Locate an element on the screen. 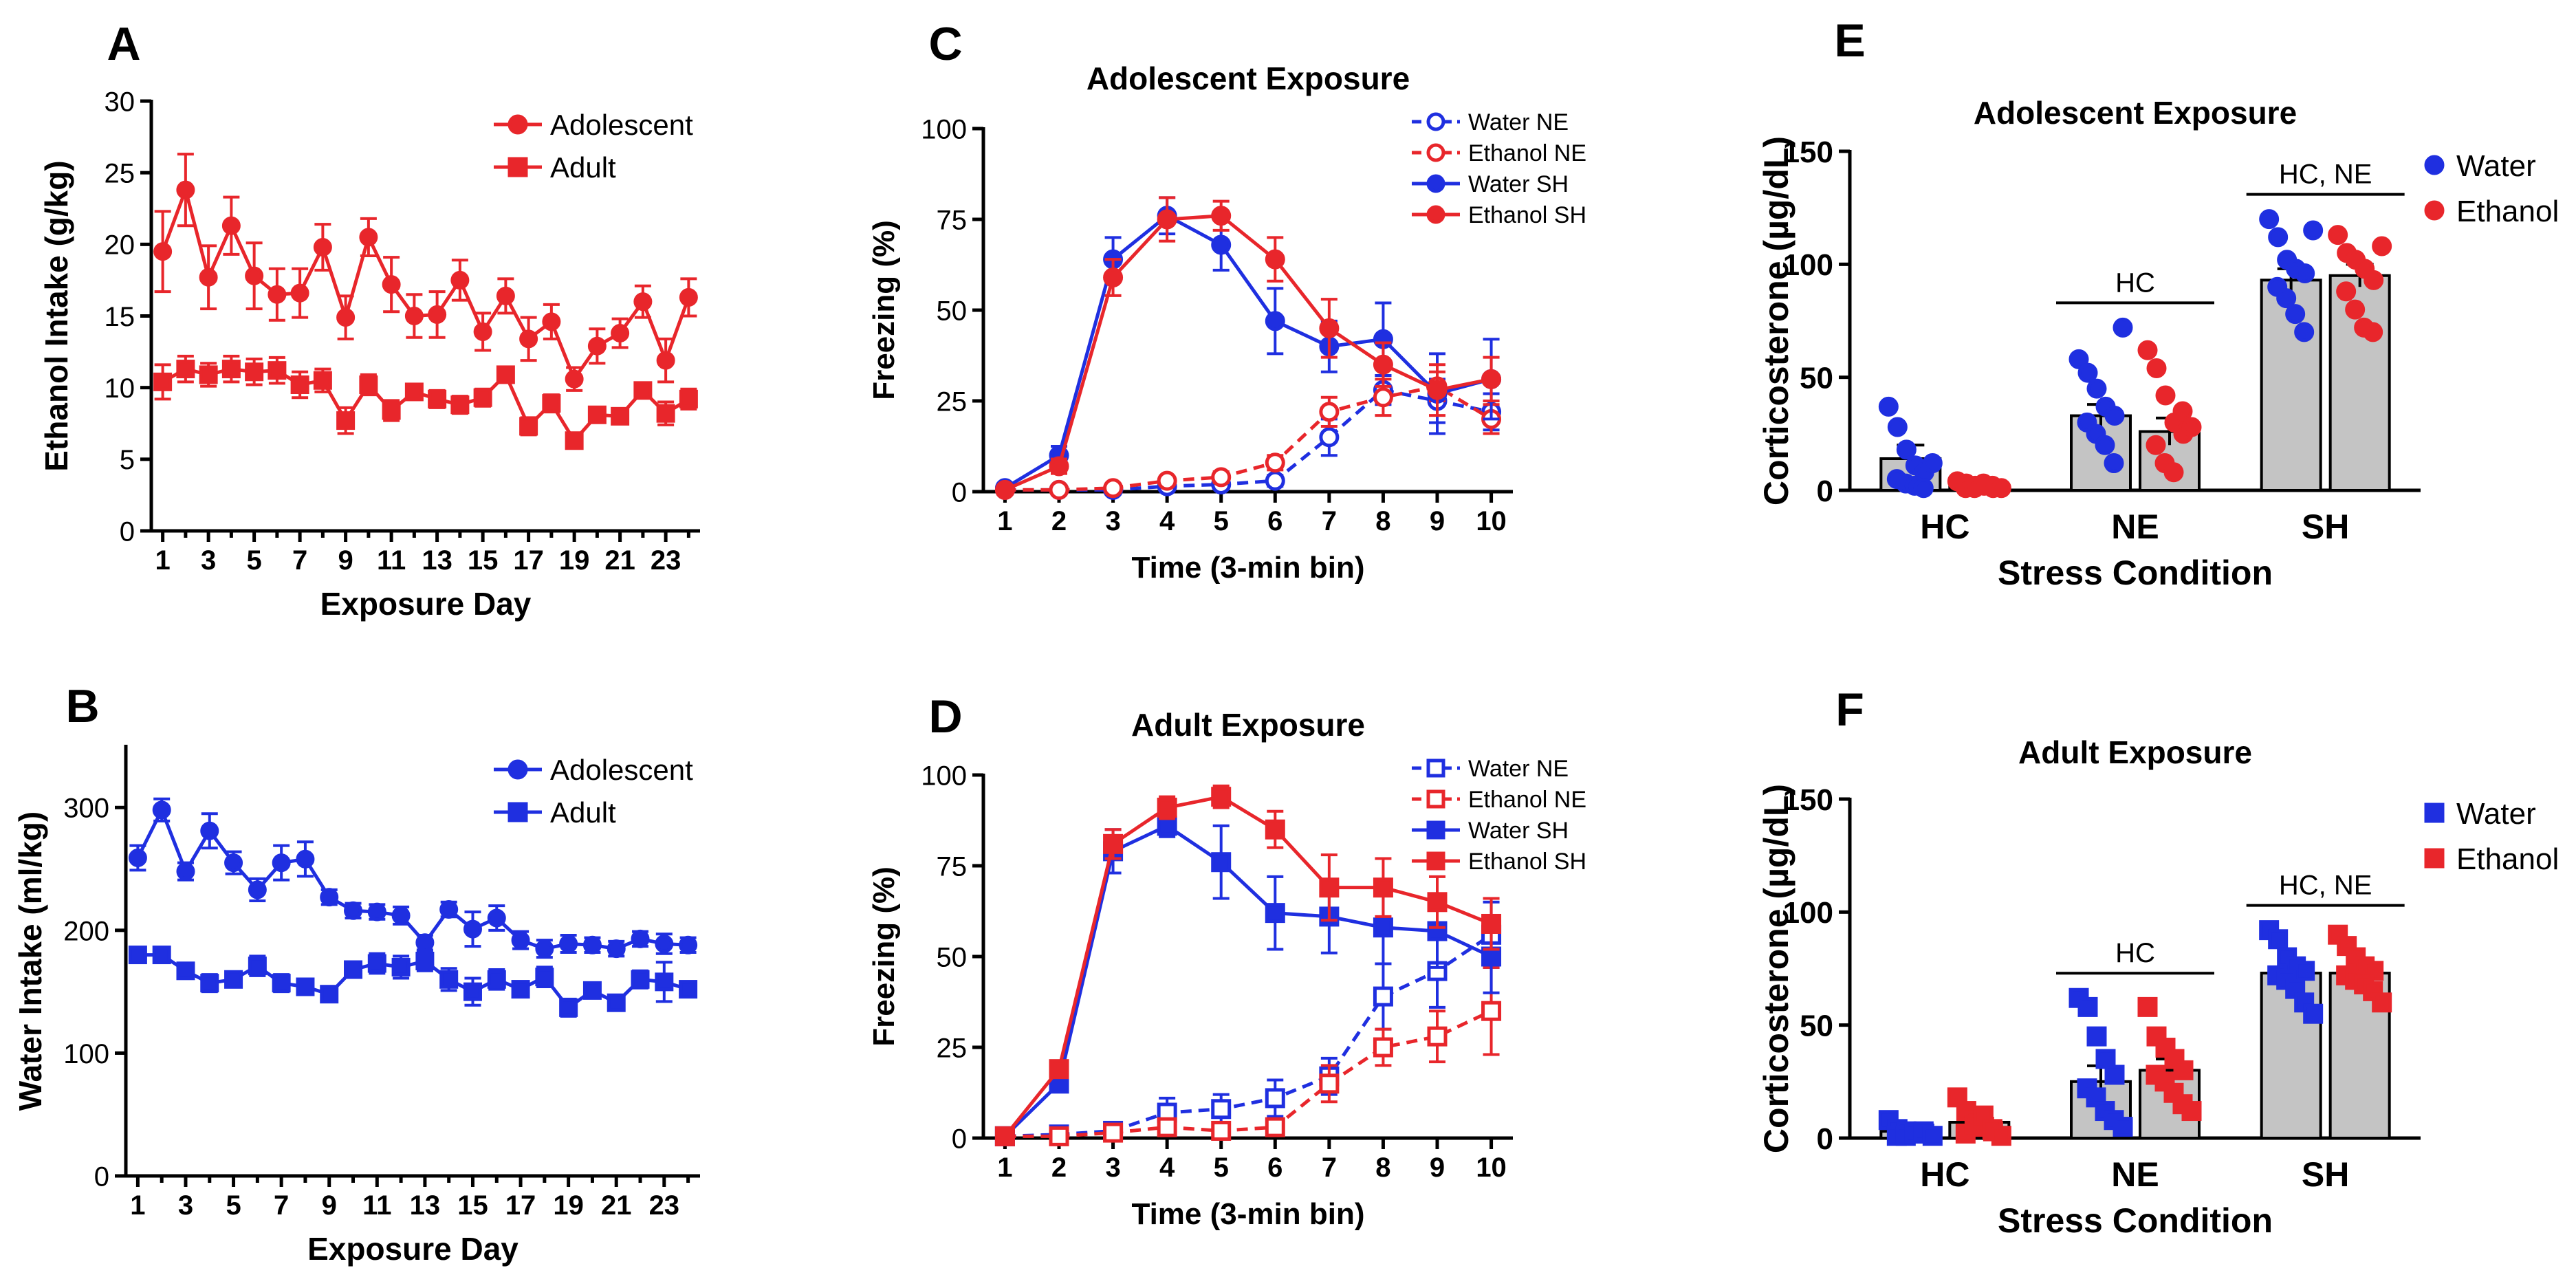 The height and width of the screenshot is (1288, 2576). panel-label: A is located at coordinates (123, 44).